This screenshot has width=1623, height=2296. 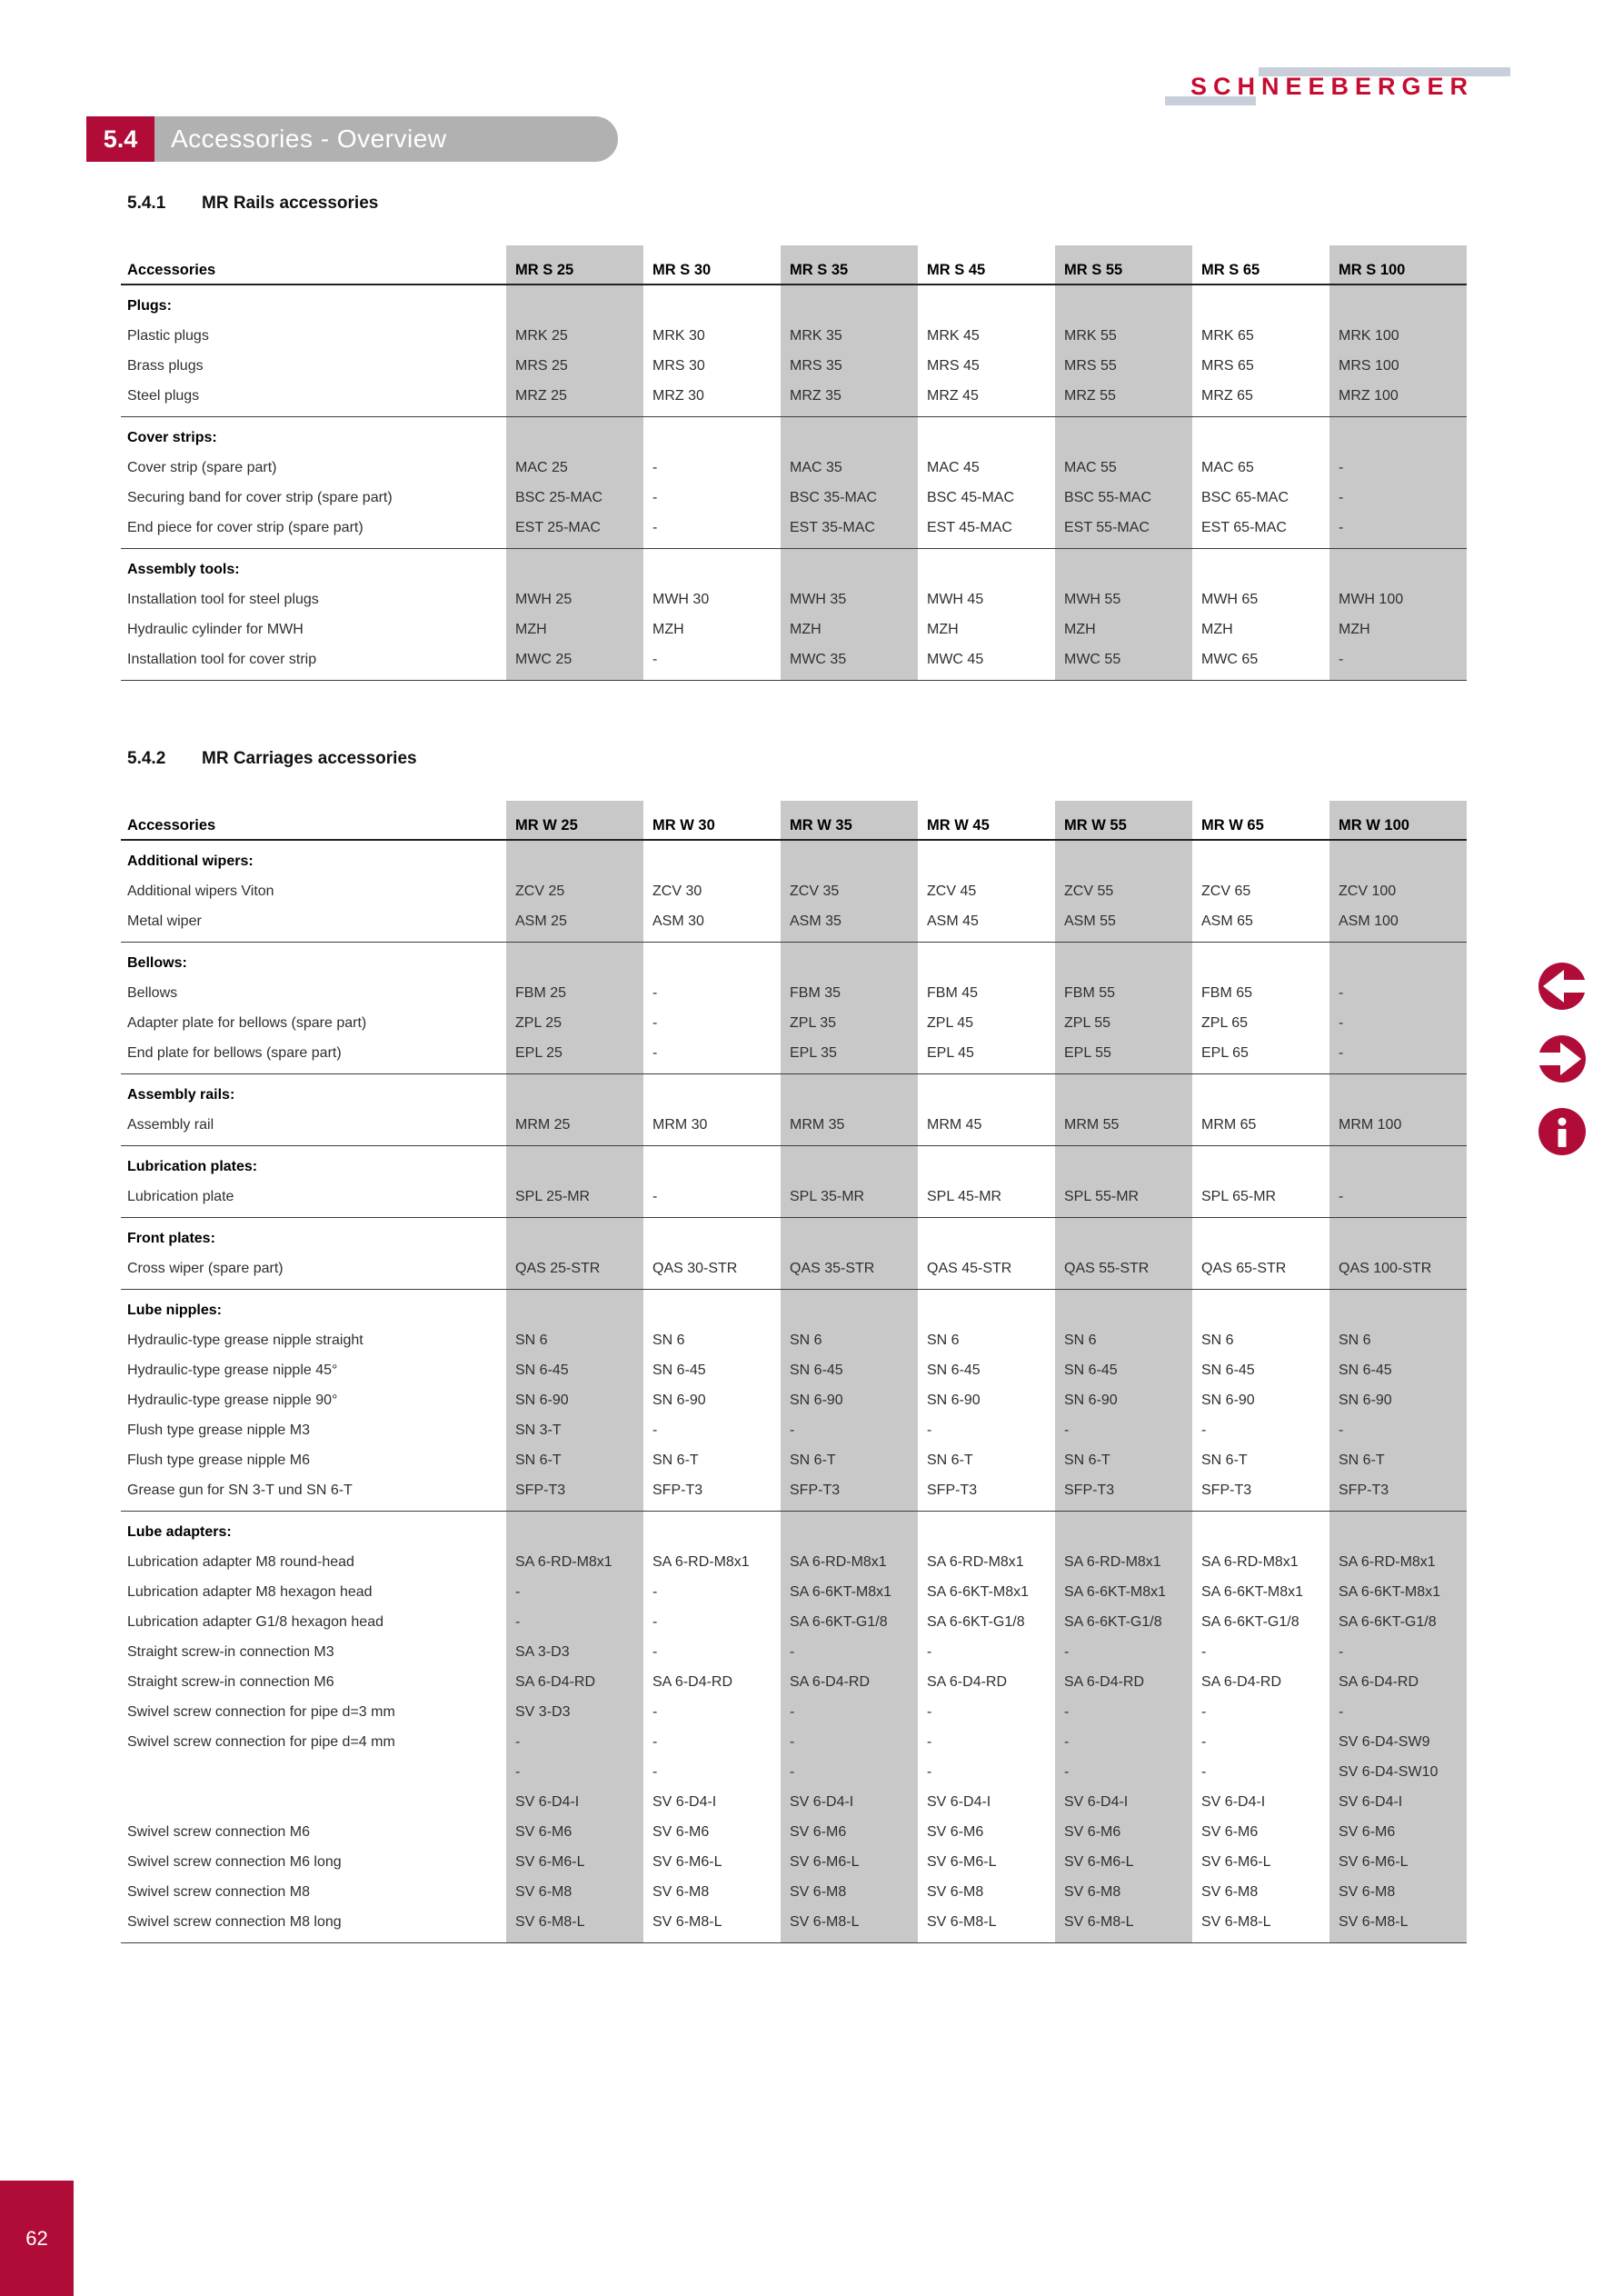 What do you see at coordinates (1244, 1268) in the screenshot?
I see `cell-value: QAS 65-STR` at bounding box center [1244, 1268].